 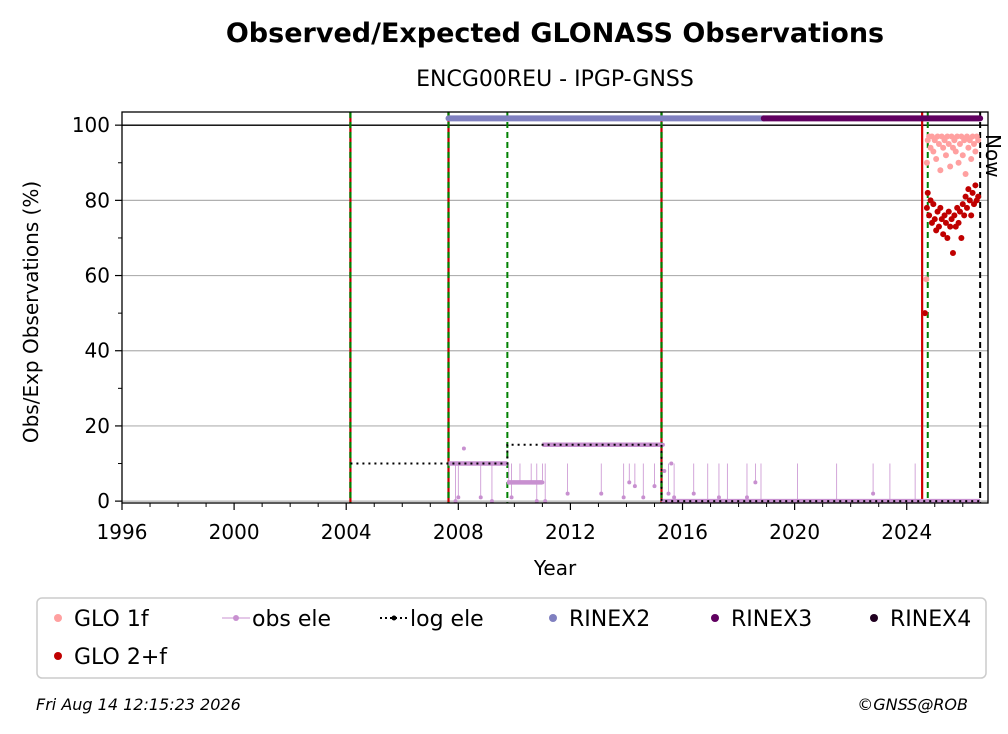 I want to click on y-tick-label: 80, so click(x=97, y=200).